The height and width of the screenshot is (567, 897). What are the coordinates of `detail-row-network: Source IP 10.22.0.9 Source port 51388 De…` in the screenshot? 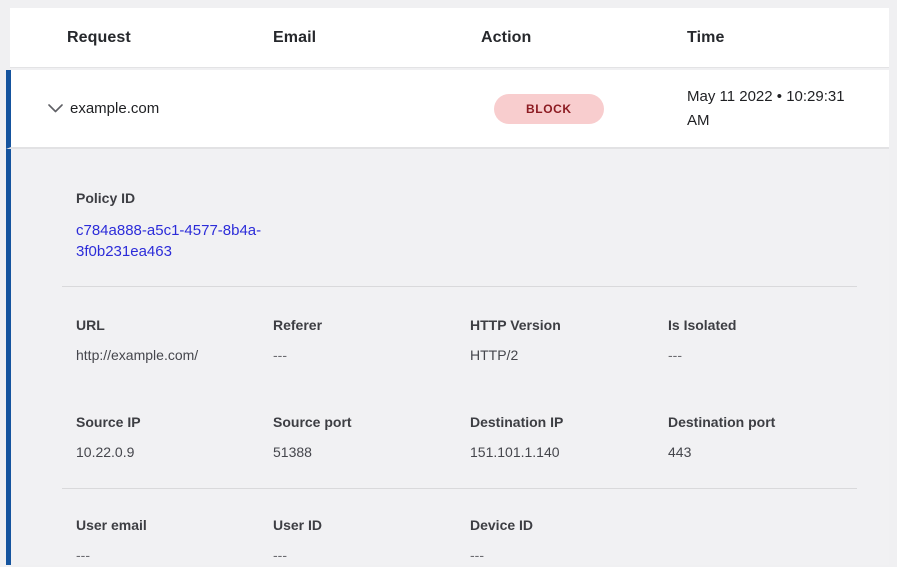 It's located at (466, 437).